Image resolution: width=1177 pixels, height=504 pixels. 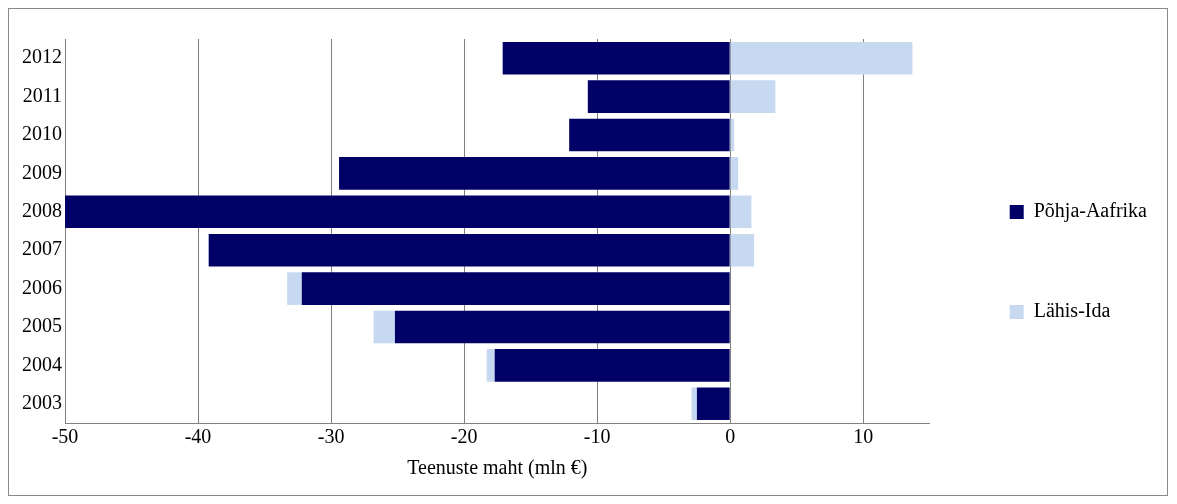 What do you see at coordinates (42, 133) in the screenshot?
I see `y-tick-label: 2010` at bounding box center [42, 133].